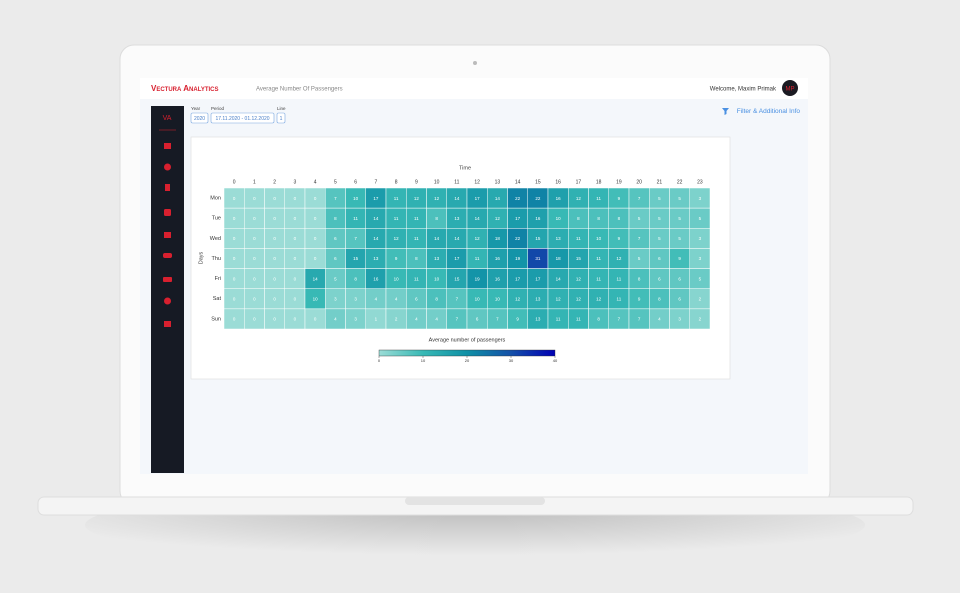  I want to click on x-tick-label: 9, so click(416, 182).